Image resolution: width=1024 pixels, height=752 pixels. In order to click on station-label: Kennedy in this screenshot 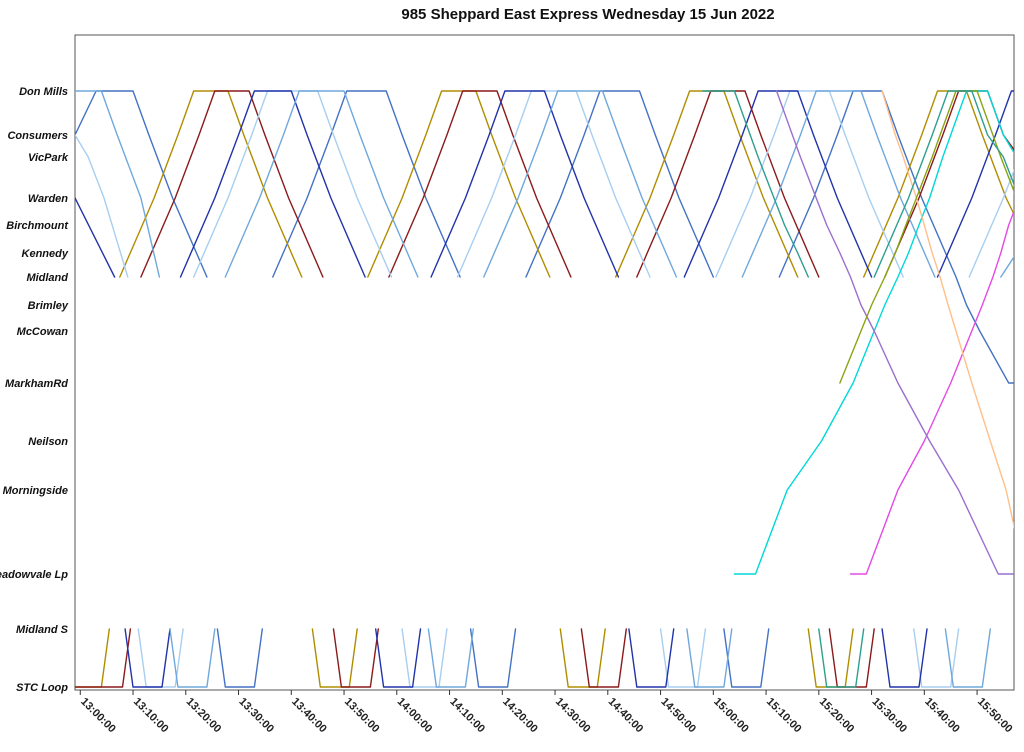, I will do `click(45, 254)`.